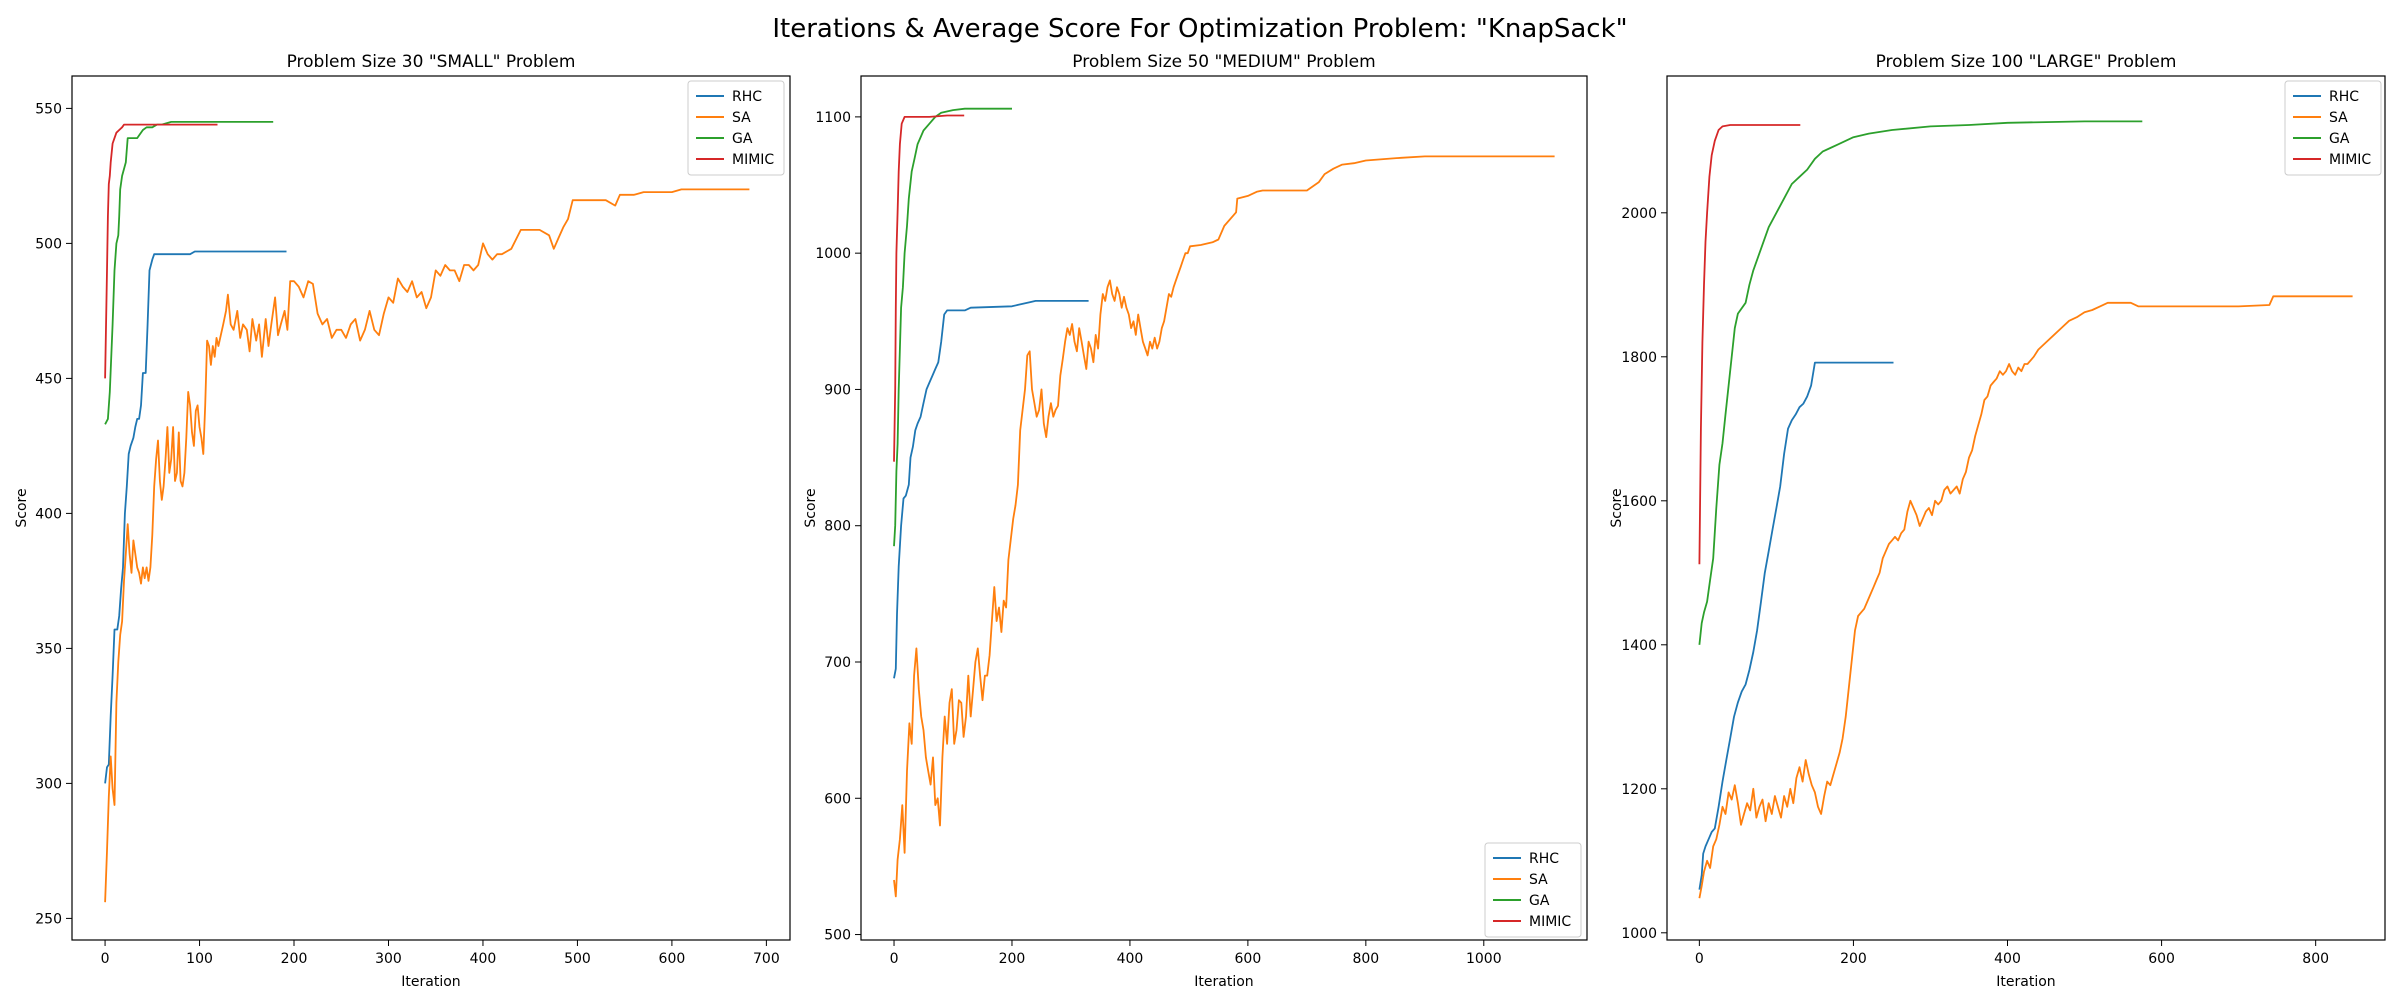  What do you see at coordinates (1223, 62) in the screenshot?
I see `chart-title: Problem Size 50 "MEDIUM" Problem` at bounding box center [1223, 62].